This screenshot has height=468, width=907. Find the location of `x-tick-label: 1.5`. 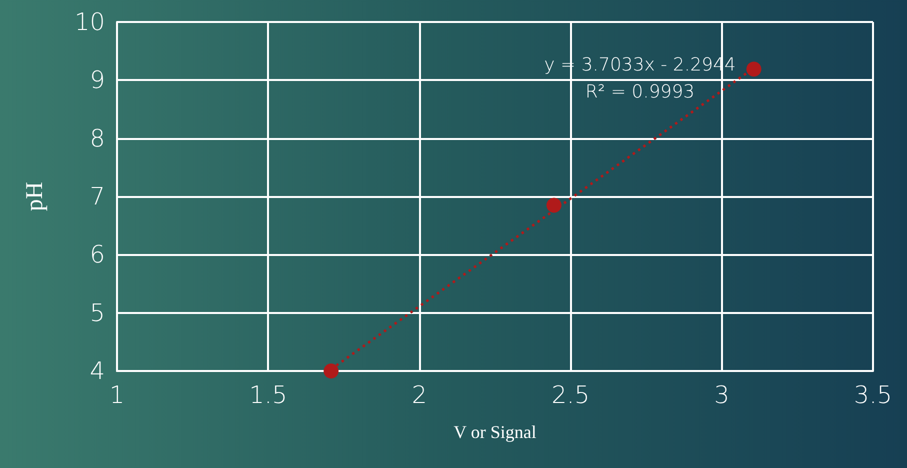

x-tick-label: 1.5 is located at coordinates (268, 395).